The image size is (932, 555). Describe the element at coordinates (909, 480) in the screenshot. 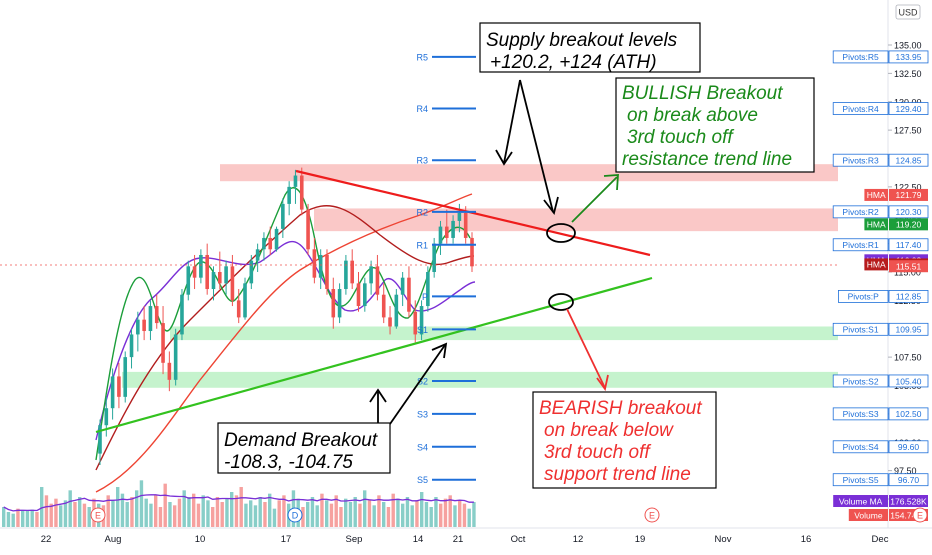

I see `price-label-value: 96.70` at that location.